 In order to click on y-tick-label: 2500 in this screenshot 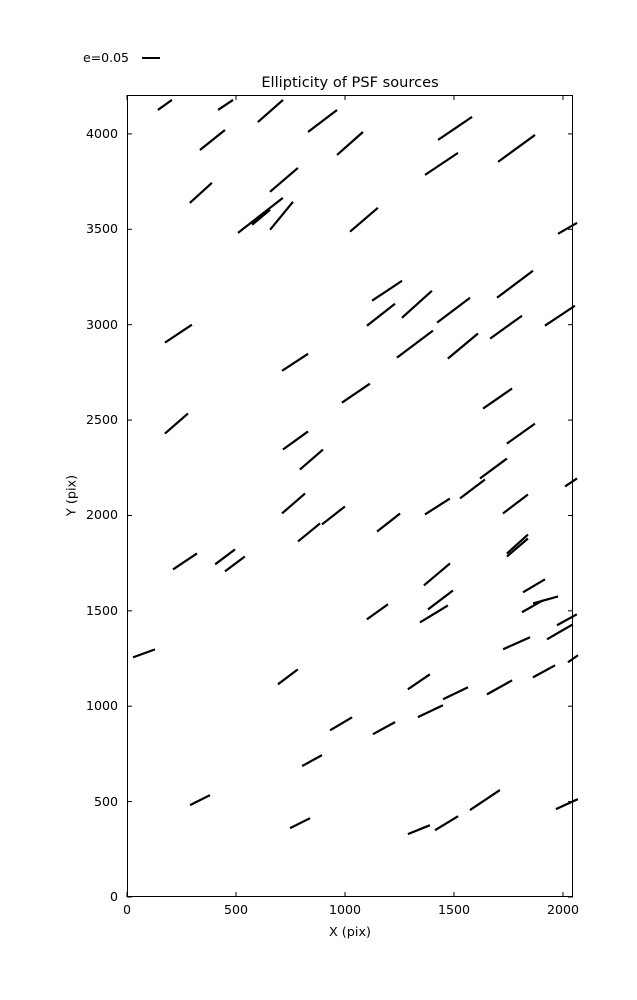, I will do `click(101, 420)`.